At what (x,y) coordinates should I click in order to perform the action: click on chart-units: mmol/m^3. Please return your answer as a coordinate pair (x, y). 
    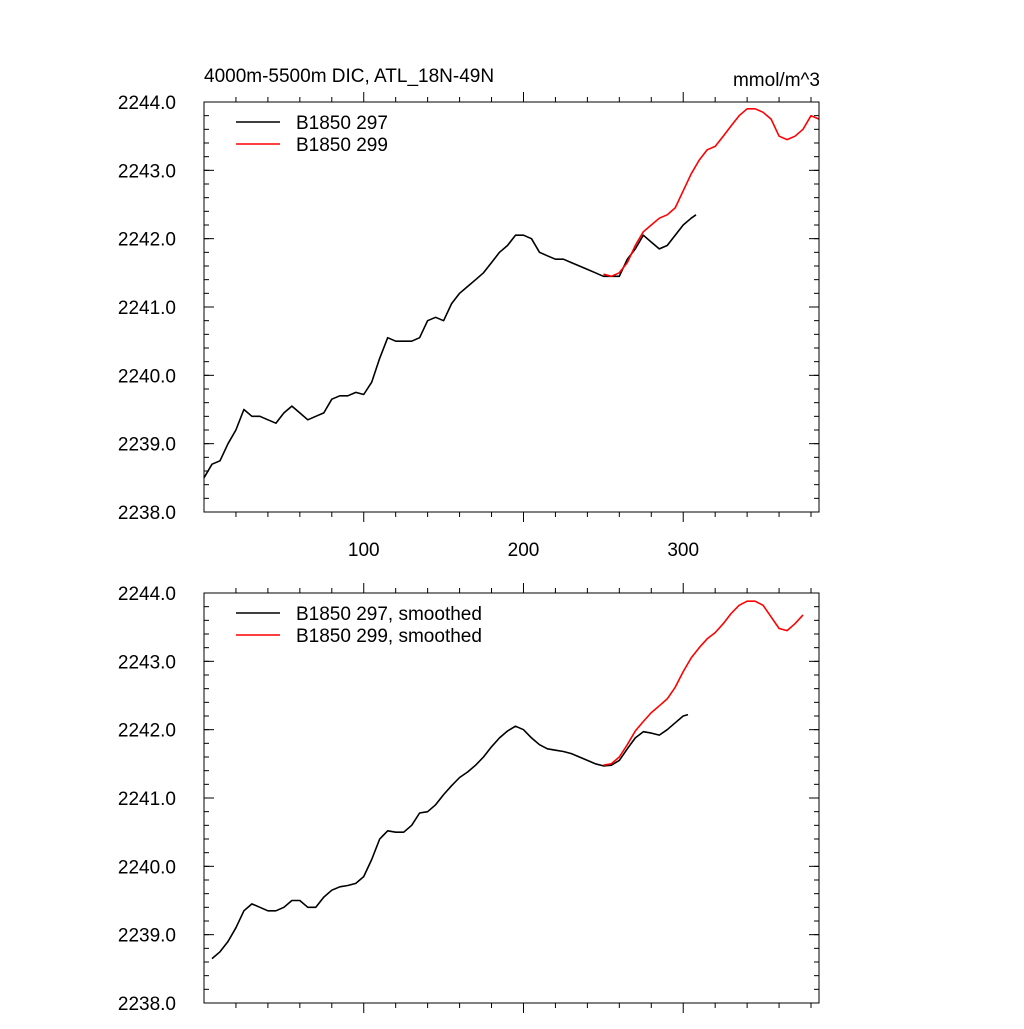
    Looking at the image, I should click on (776, 80).